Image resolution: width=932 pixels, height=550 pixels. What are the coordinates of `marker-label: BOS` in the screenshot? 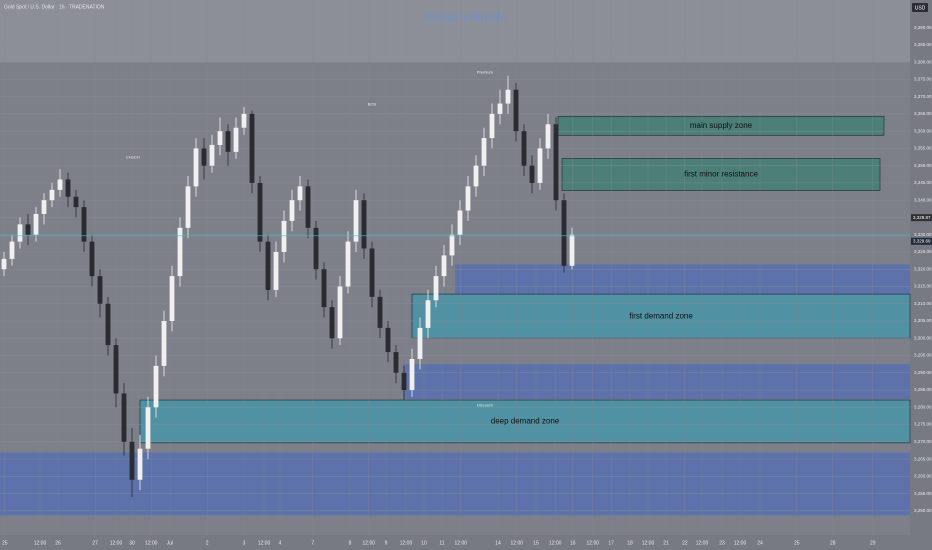 It's located at (372, 104).